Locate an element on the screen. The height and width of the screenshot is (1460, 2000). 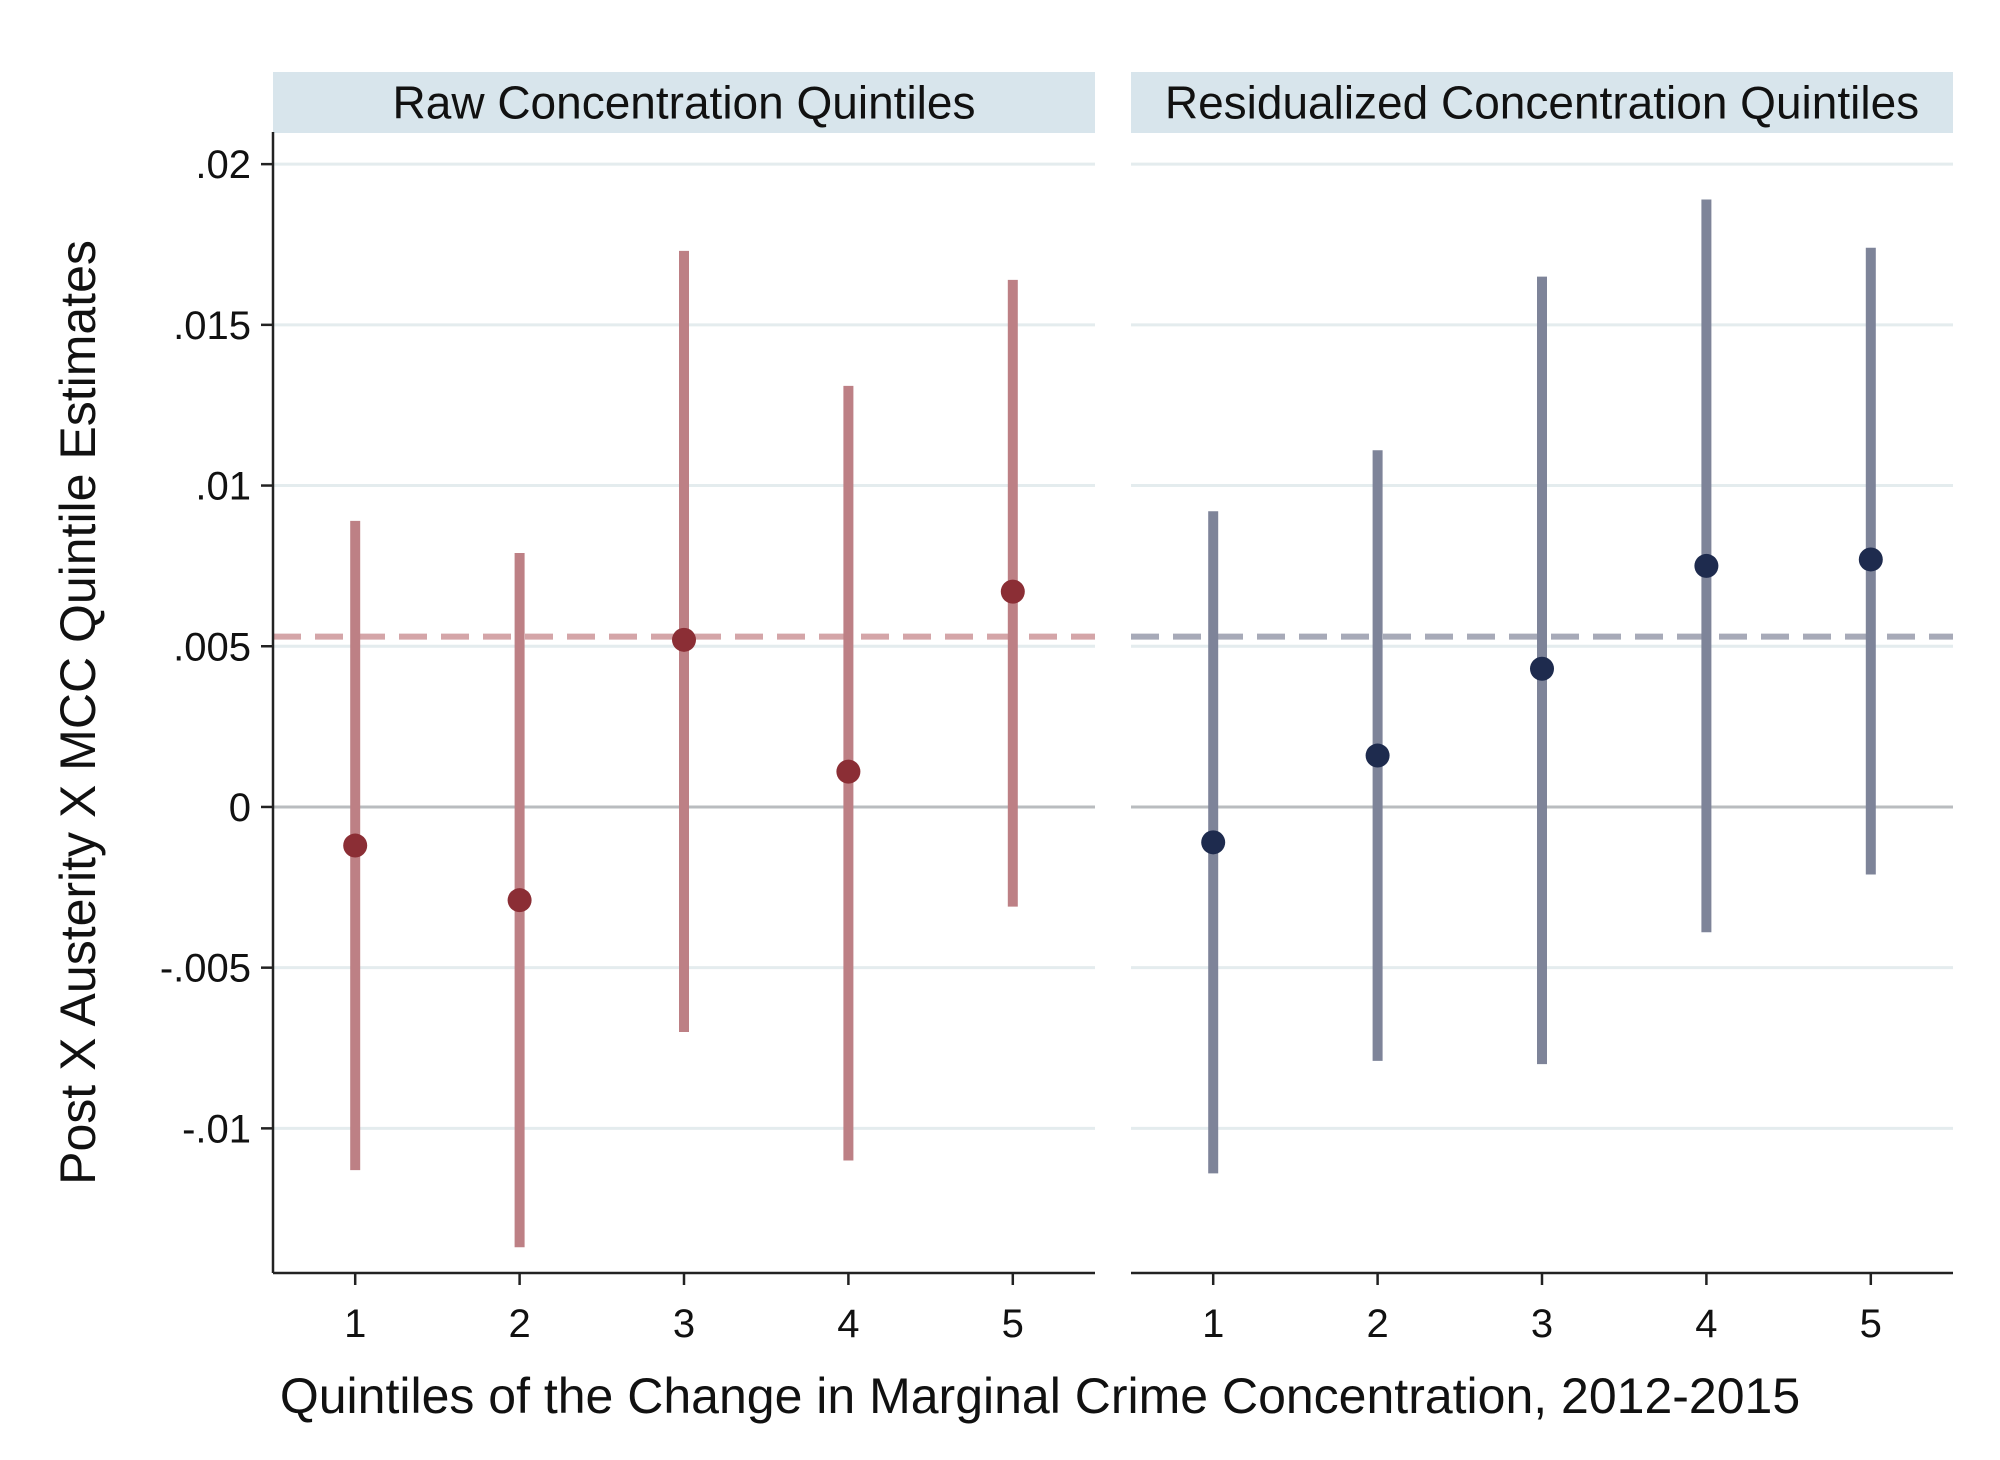
y-tick-label-1: .015 is located at coordinates (212, 326).